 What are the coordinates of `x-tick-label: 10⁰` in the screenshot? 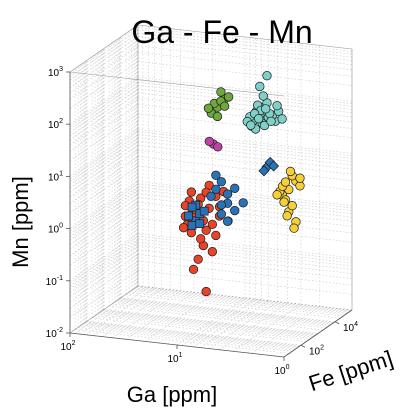 It's located at (281, 370).